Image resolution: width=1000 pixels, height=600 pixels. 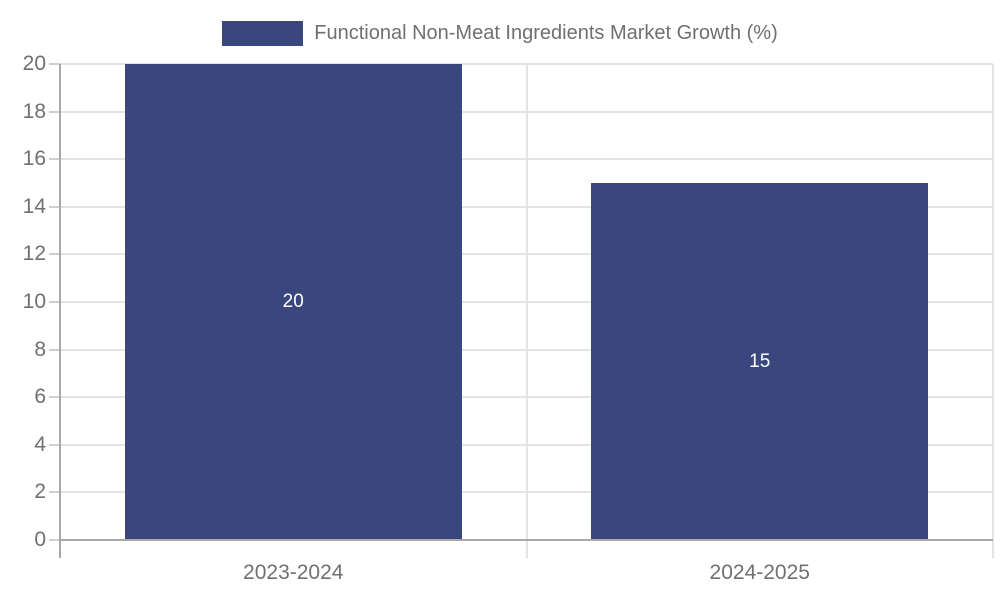 I want to click on y-tick-label: 14, so click(x=34, y=206).